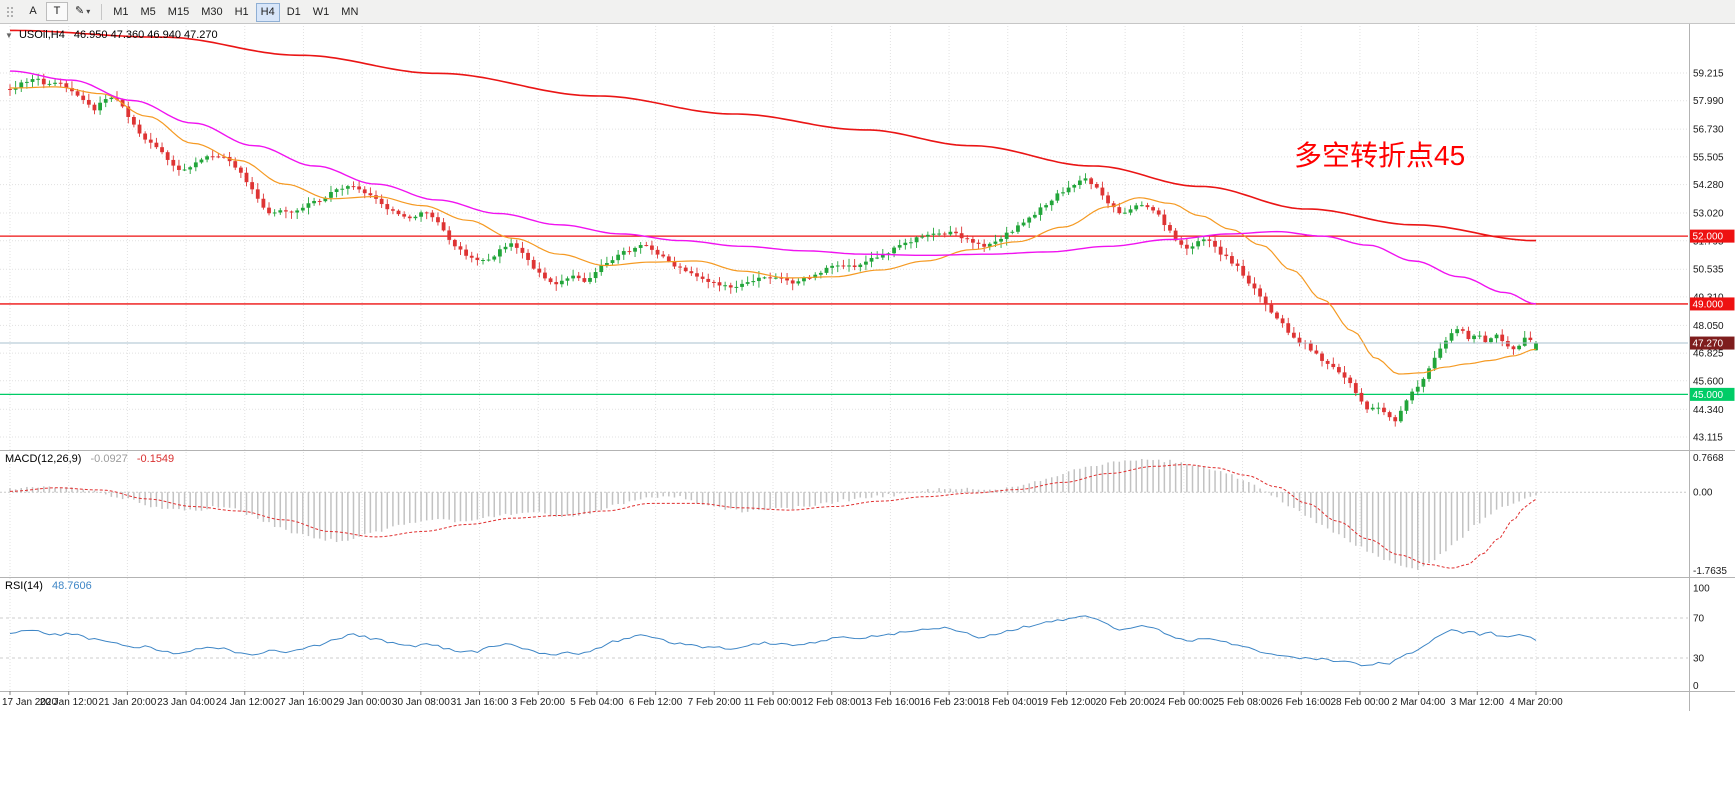  What do you see at coordinates (1708, 437) in the screenshot?
I see `price-label: 43.115` at bounding box center [1708, 437].